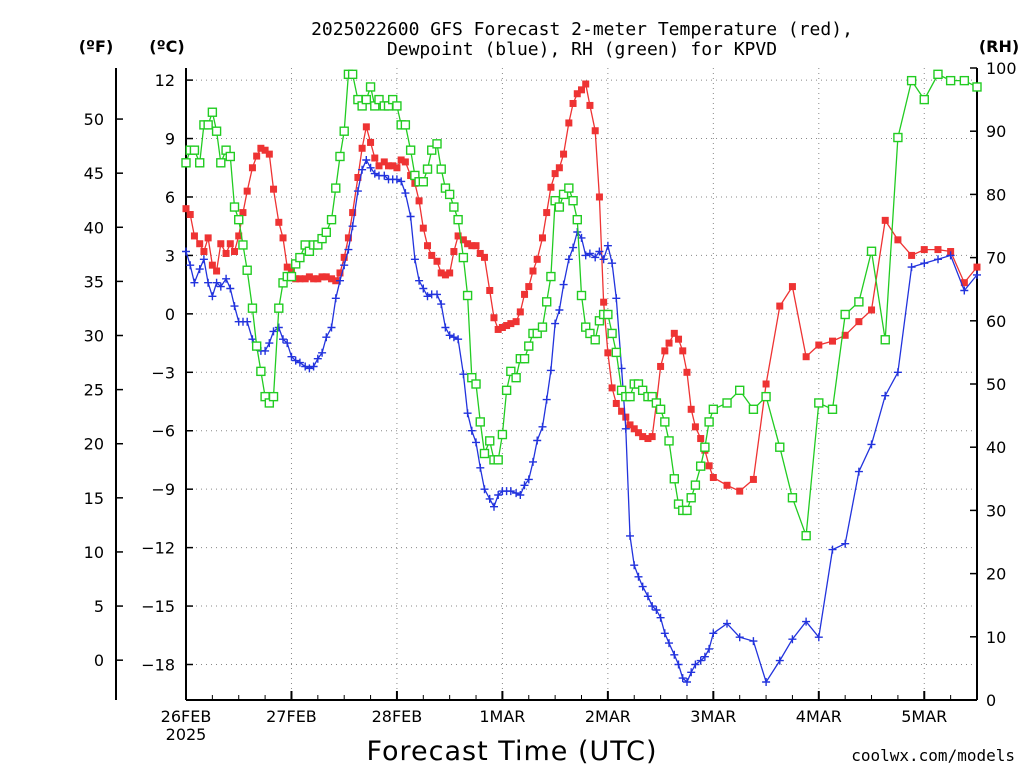 This screenshot has width=1024, height=768. What do you see at coordinates (511, 751) in the screenshot?
I see `x-axis-title: Forecast Time (UTC)` at bounding box center [511, 751].